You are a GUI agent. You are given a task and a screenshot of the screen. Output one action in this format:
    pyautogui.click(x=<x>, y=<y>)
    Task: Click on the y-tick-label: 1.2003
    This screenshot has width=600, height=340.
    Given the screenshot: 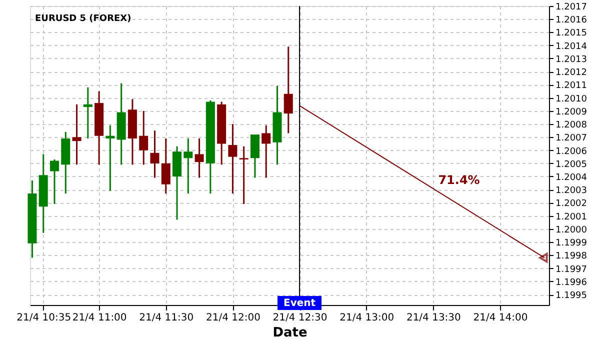 What is the action you would take?
    pyautogui.click(x=571, y=191)
    